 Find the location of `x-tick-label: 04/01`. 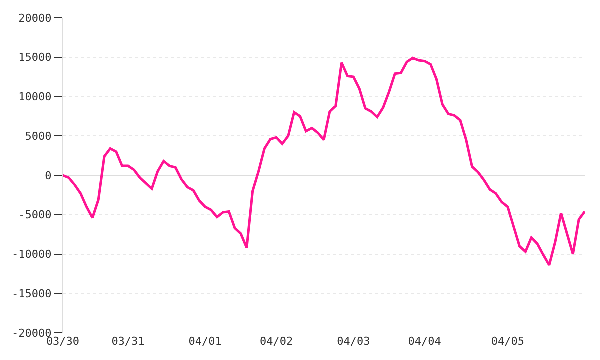

x-tick-label: 04/01 is located at coordinates (205, 341).